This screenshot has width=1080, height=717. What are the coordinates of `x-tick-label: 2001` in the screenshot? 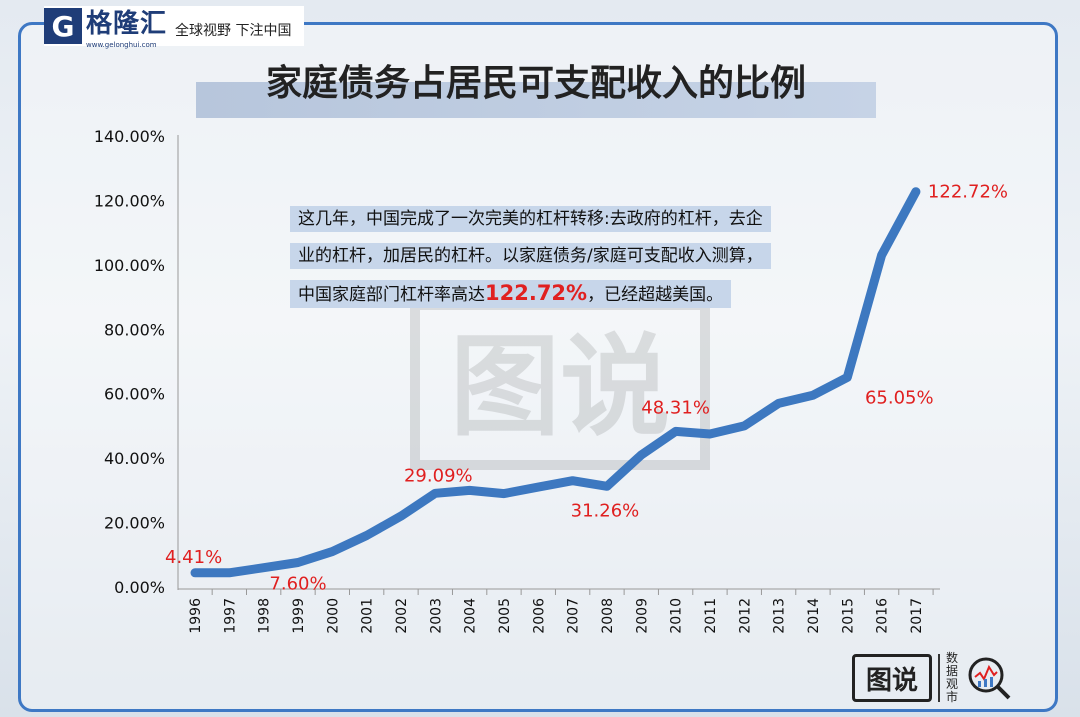 It's located at (368, 616).